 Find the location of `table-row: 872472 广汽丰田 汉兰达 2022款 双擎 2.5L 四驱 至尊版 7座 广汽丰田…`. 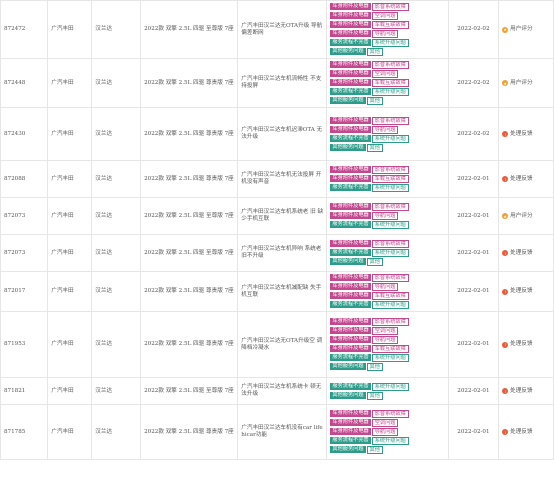

table-row: 872472 广汽丰田 汉兰达 2022款 双擎 2.5L 四驱 至尊版 7座 广汽丰田… is located at coordinates (277, 29).